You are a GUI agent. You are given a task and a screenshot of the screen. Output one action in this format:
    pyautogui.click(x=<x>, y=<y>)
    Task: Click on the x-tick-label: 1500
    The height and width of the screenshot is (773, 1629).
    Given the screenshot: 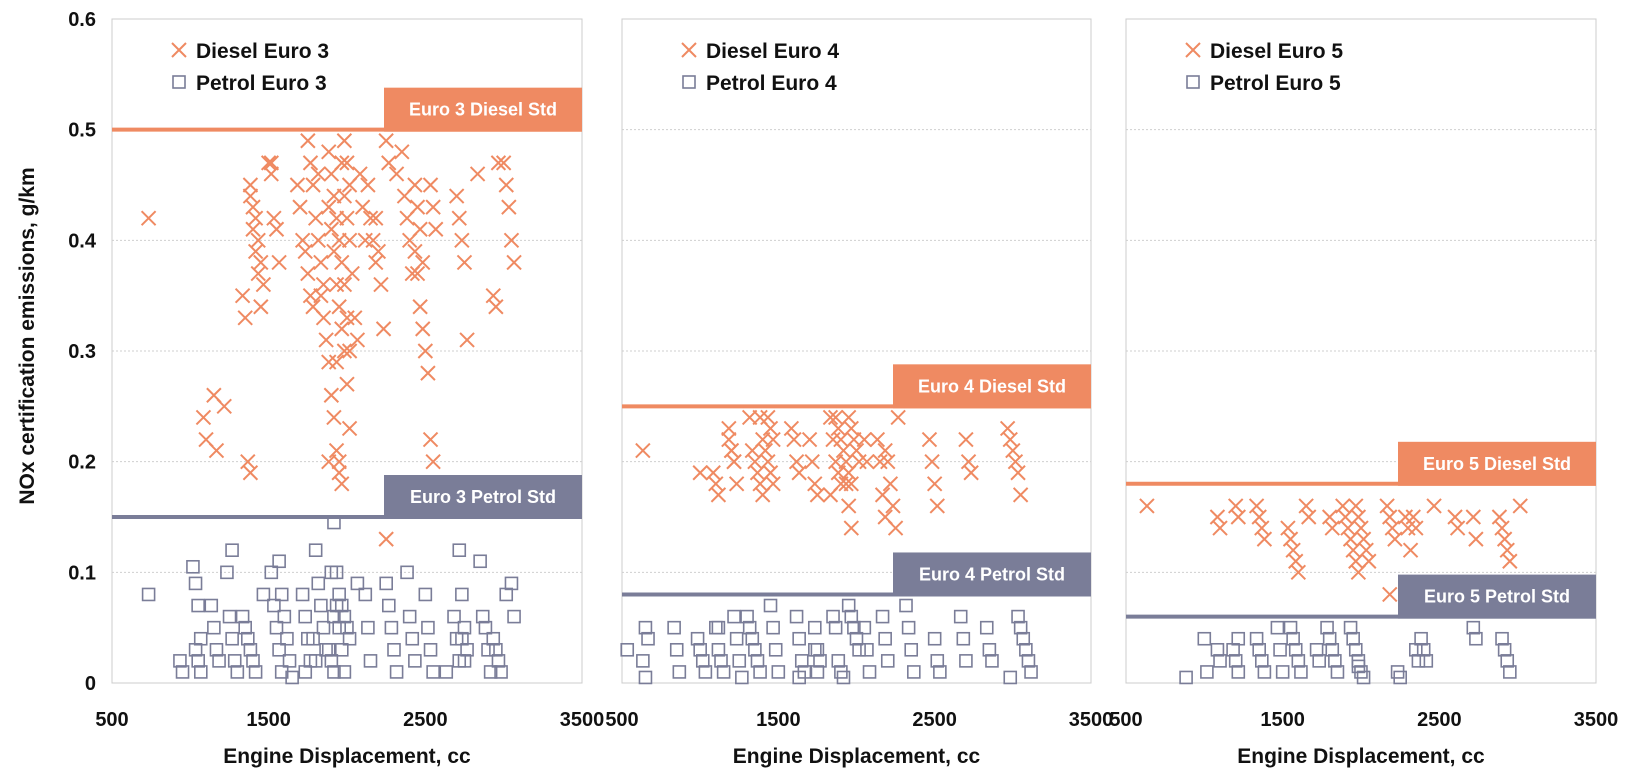 What is the action you would take?
    pyautogui.click(x=268, y=720)
    